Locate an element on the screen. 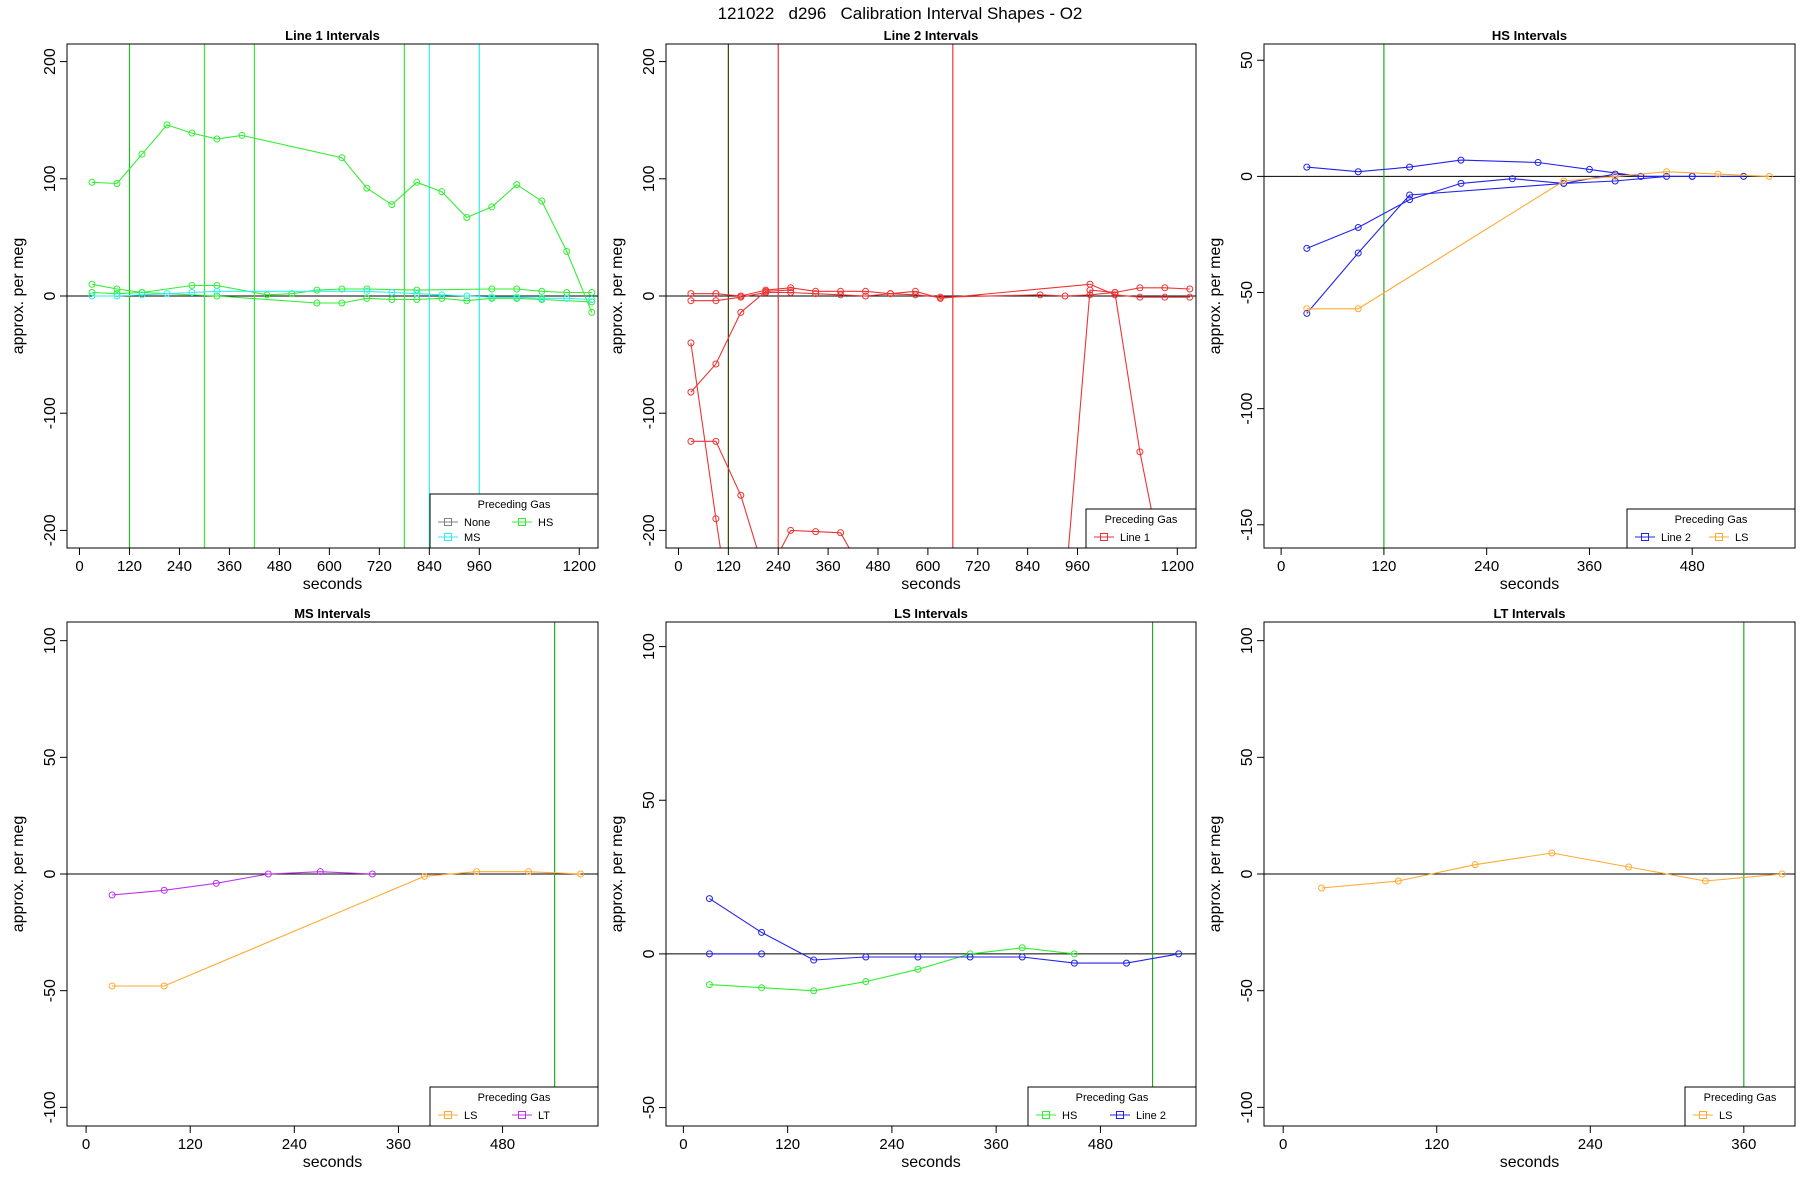 This screenshot has width=1800, height=1200. legend: Preceding Gas Line 2 LS is located at coordinates (1711, 528).